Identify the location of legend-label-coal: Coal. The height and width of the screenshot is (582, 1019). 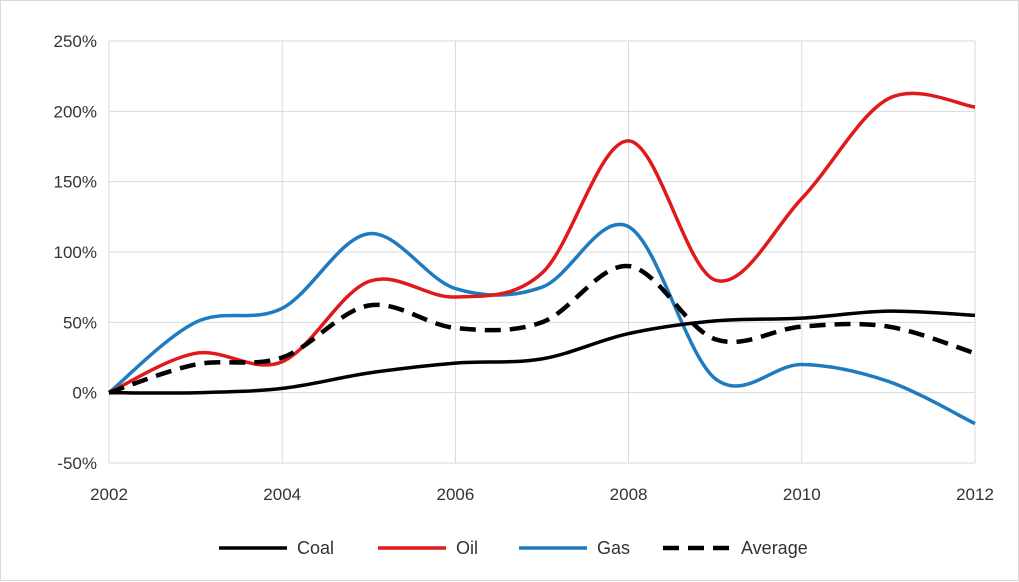
(315, 548).